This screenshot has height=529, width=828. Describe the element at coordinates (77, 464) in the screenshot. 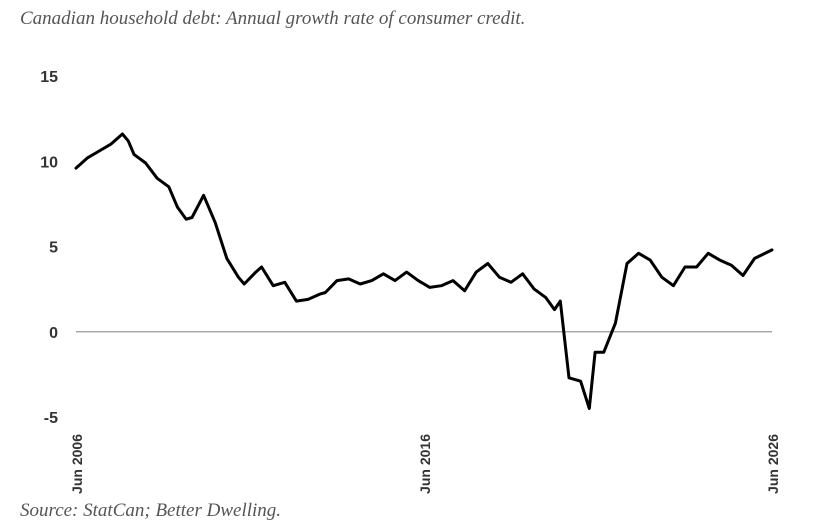

I see `x-tick-label: Jun 2006` at that location.